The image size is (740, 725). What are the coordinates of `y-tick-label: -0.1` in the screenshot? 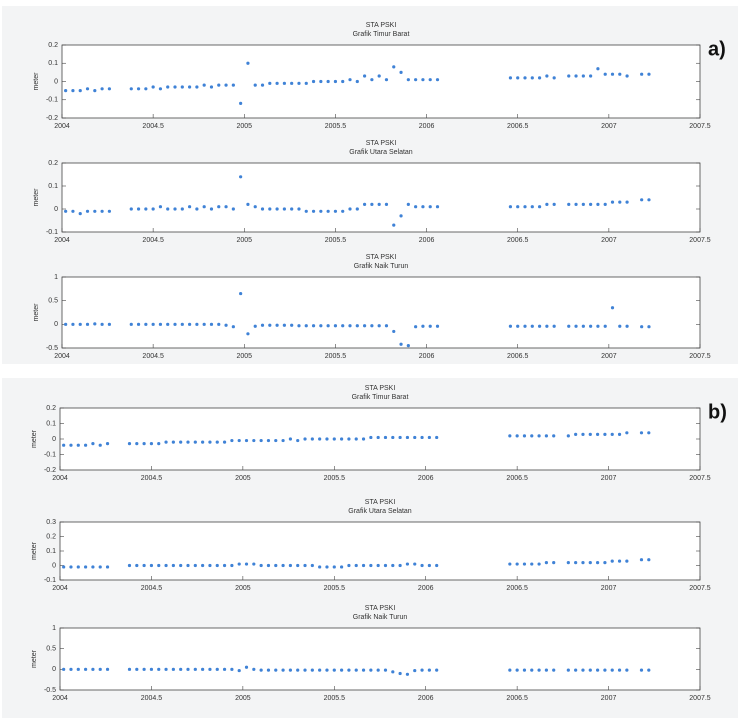 It's located at (50, 580).